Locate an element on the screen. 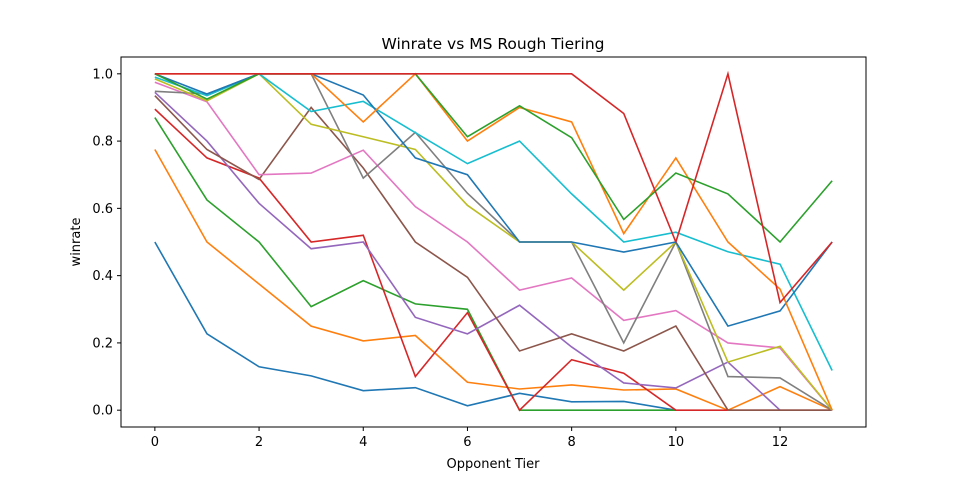 The image size is (963, 480). y-axis: 0.0 0.2 0.4 0.6 0.8 1.0 is located at coordinates (106, 243).